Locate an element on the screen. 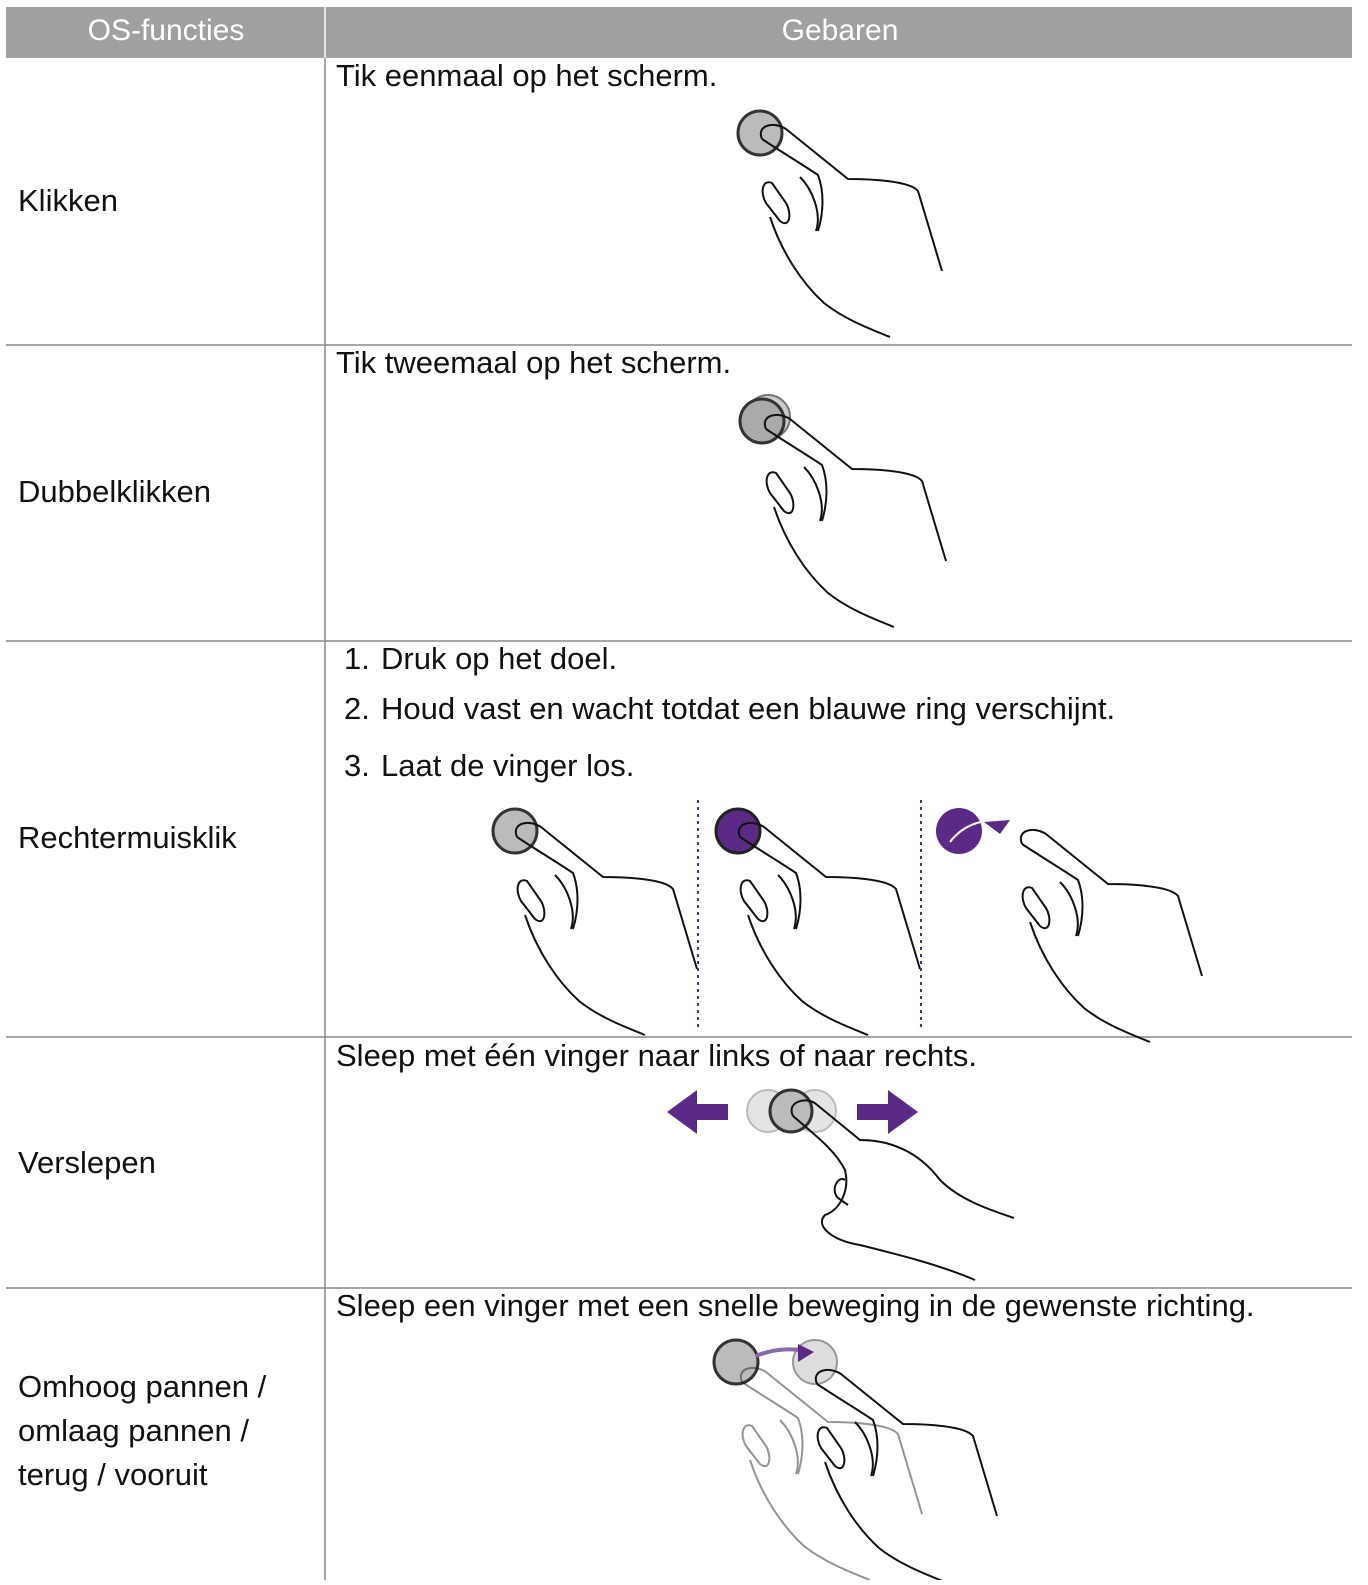  function-label: terug / vooruit is located at coordinates (113, 1474).